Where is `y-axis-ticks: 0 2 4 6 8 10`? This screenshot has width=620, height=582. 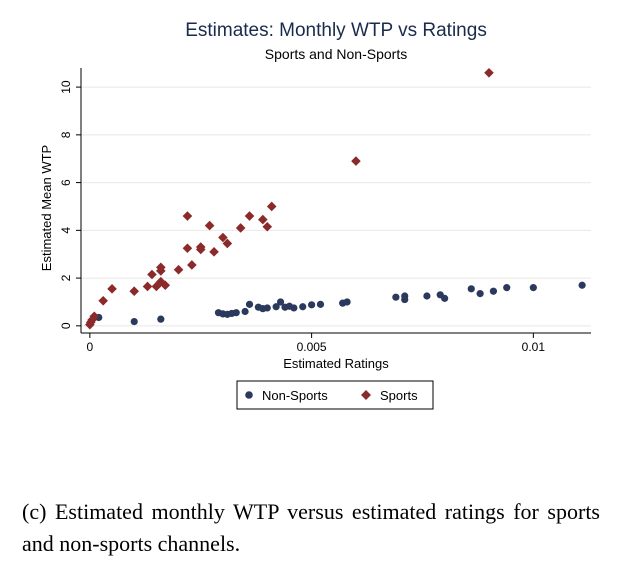
y-axis-ticks: 0 2 4 6 8 10 is located at coordinates (70, 204).